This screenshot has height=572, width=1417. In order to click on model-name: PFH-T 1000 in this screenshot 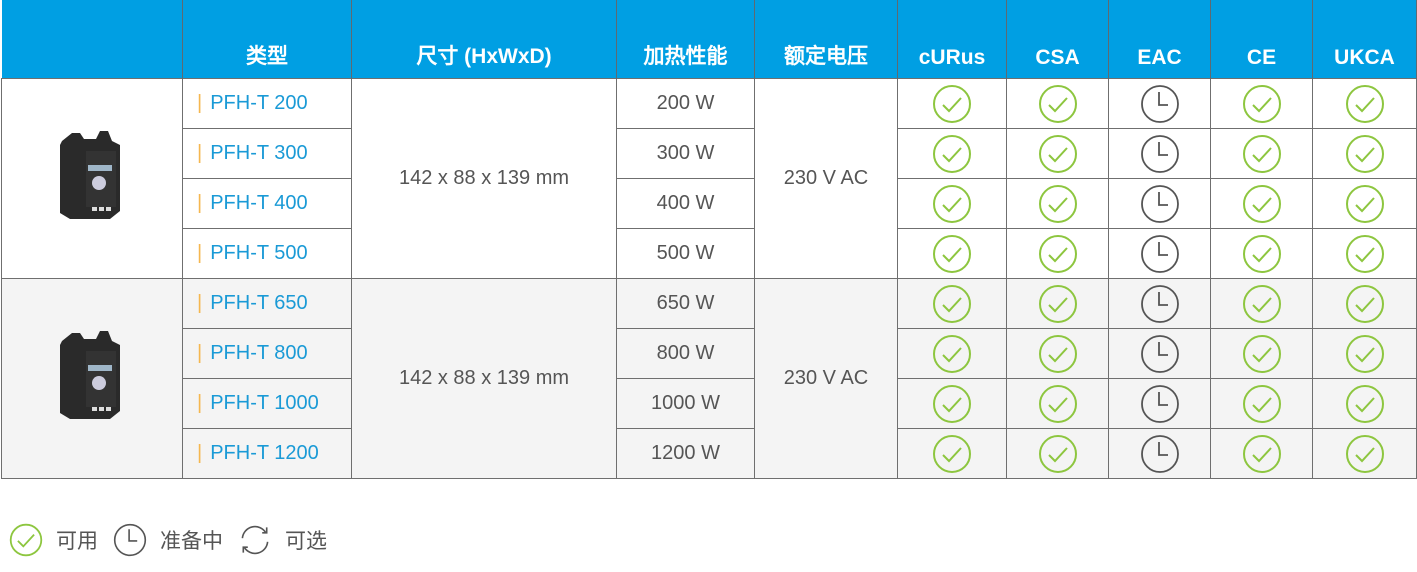, I will do `click(264, 403)`.